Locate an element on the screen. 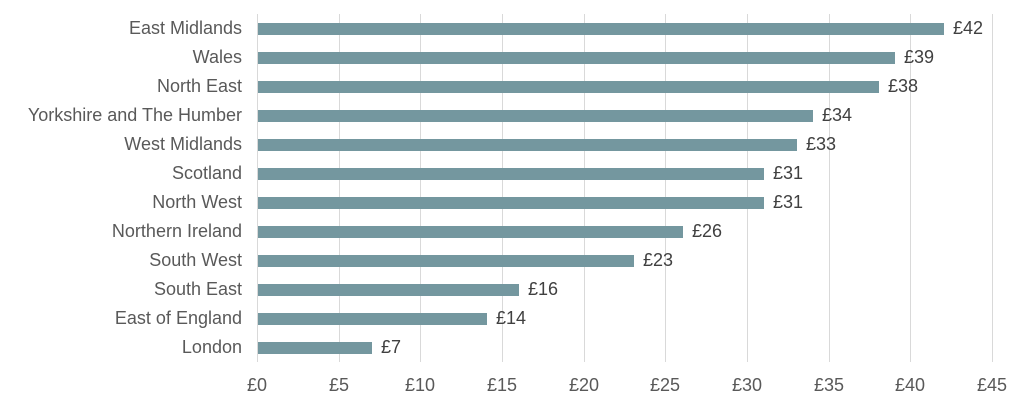  category-label: Wales is located at coordinates (217, 57).